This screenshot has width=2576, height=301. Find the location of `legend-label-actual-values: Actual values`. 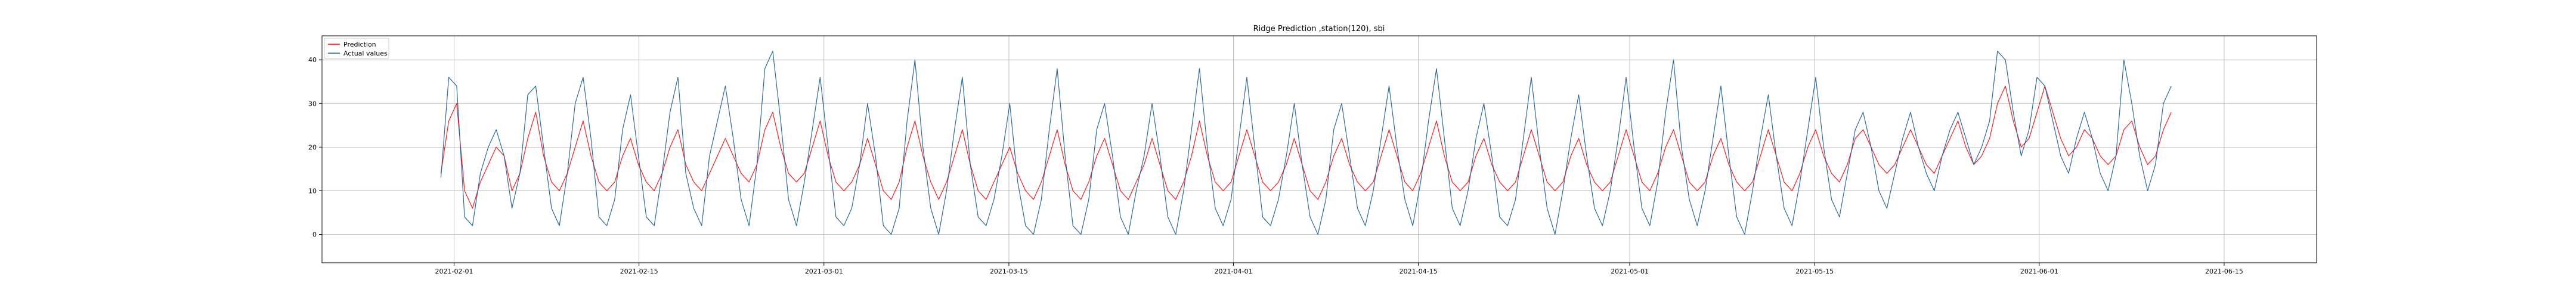

legend-label-actual-values: Actual values is located at coordinates (365, 54).